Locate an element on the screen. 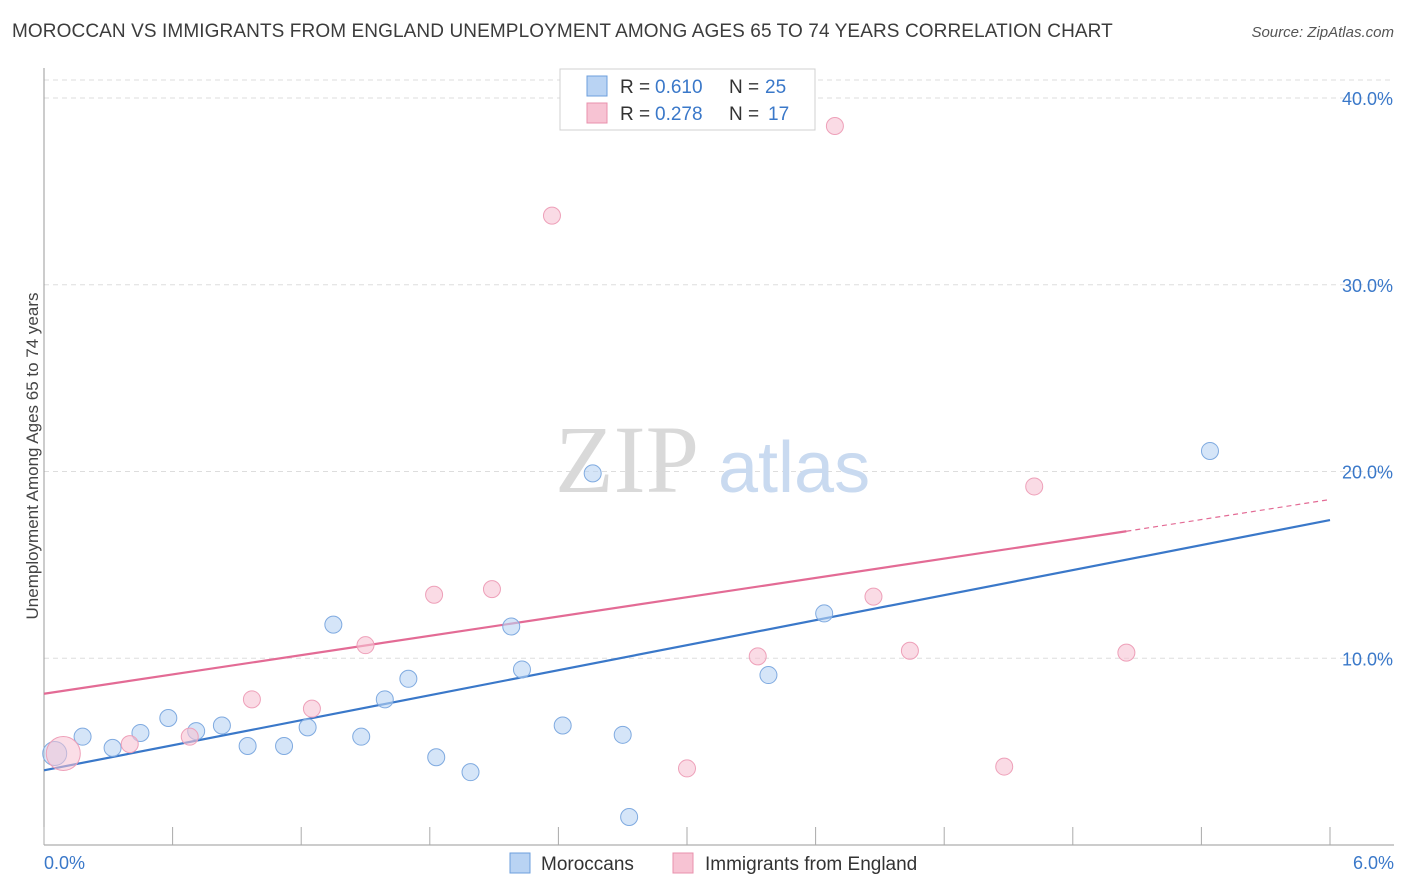 This screenshot has width=1406, height=892. legend-n-value-2: 17 is located at coordinates (778, 114).